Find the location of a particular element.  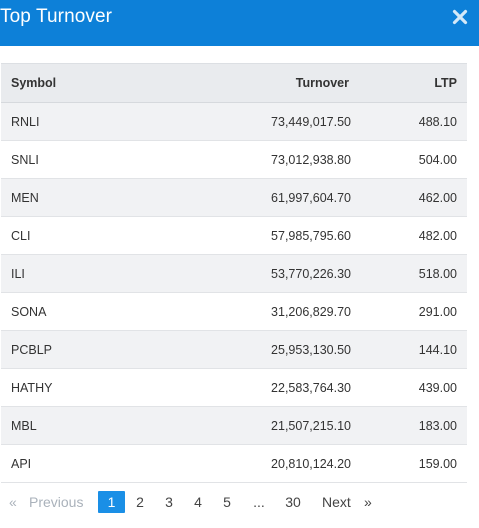

table-row: API 20,810,124.20 159.00 is located at coordinates (234, 463).